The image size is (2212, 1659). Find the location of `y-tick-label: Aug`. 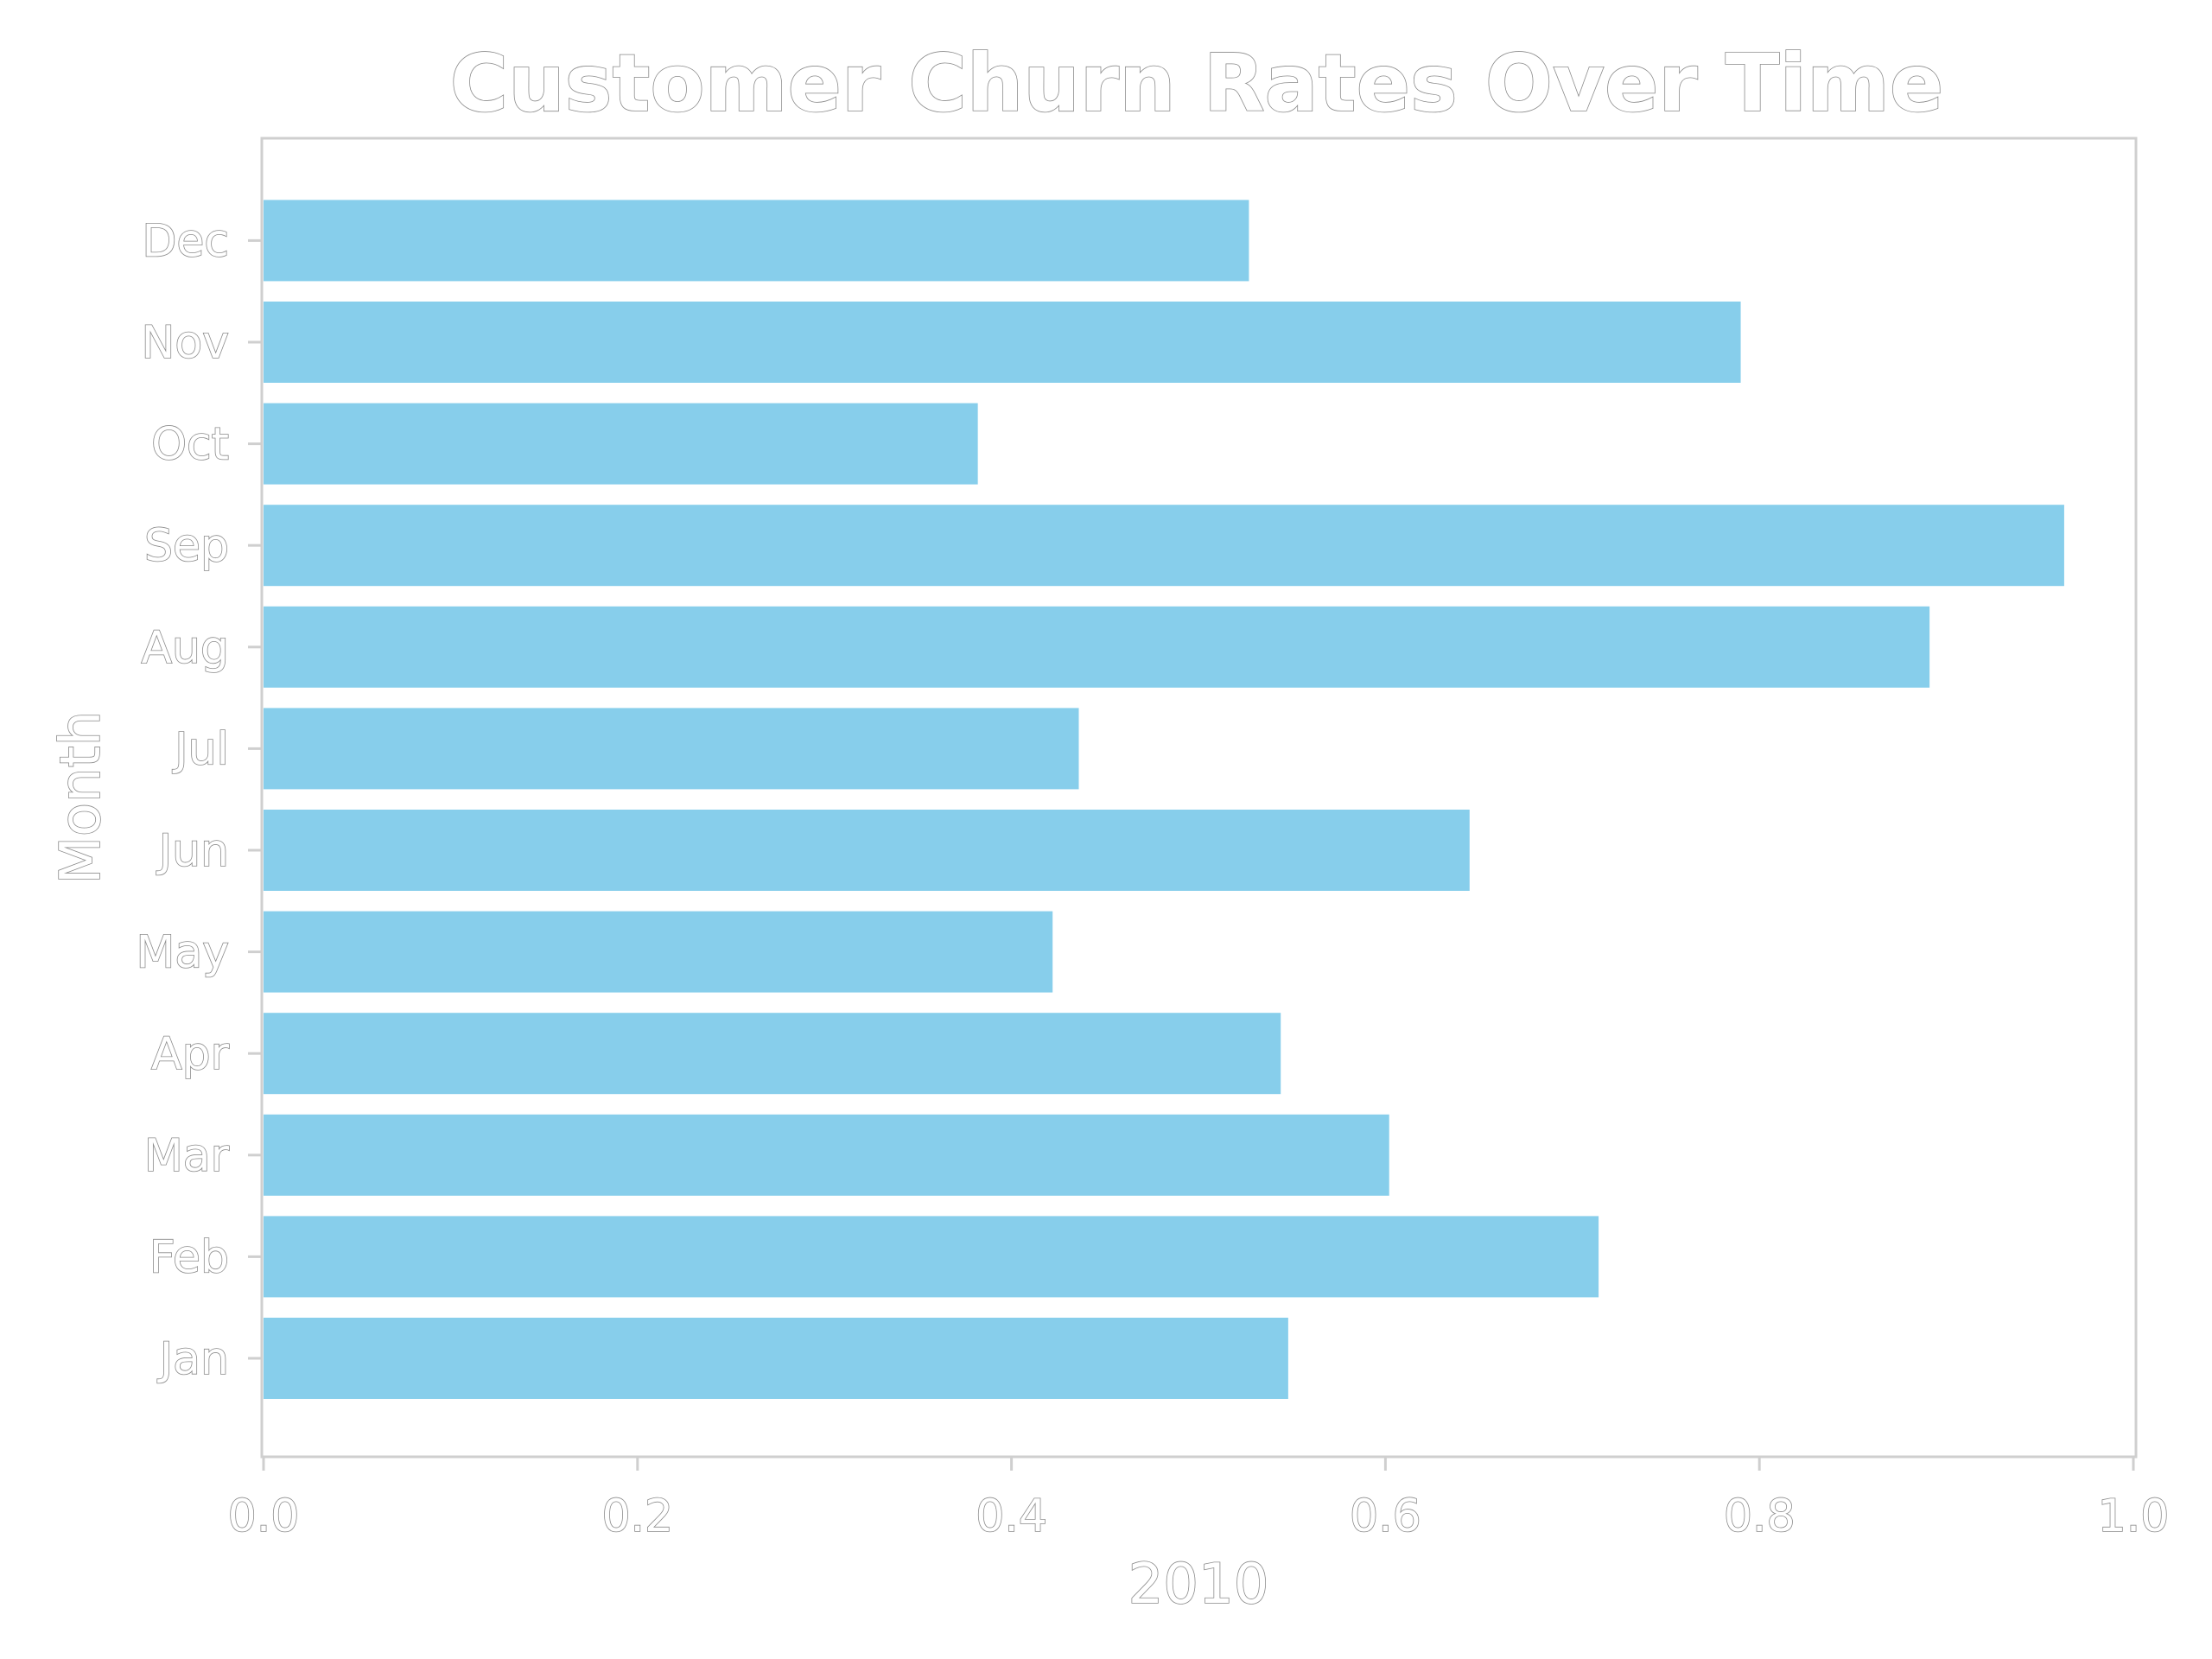

y-tick-label: Aug is located at coordinates (185, 648).